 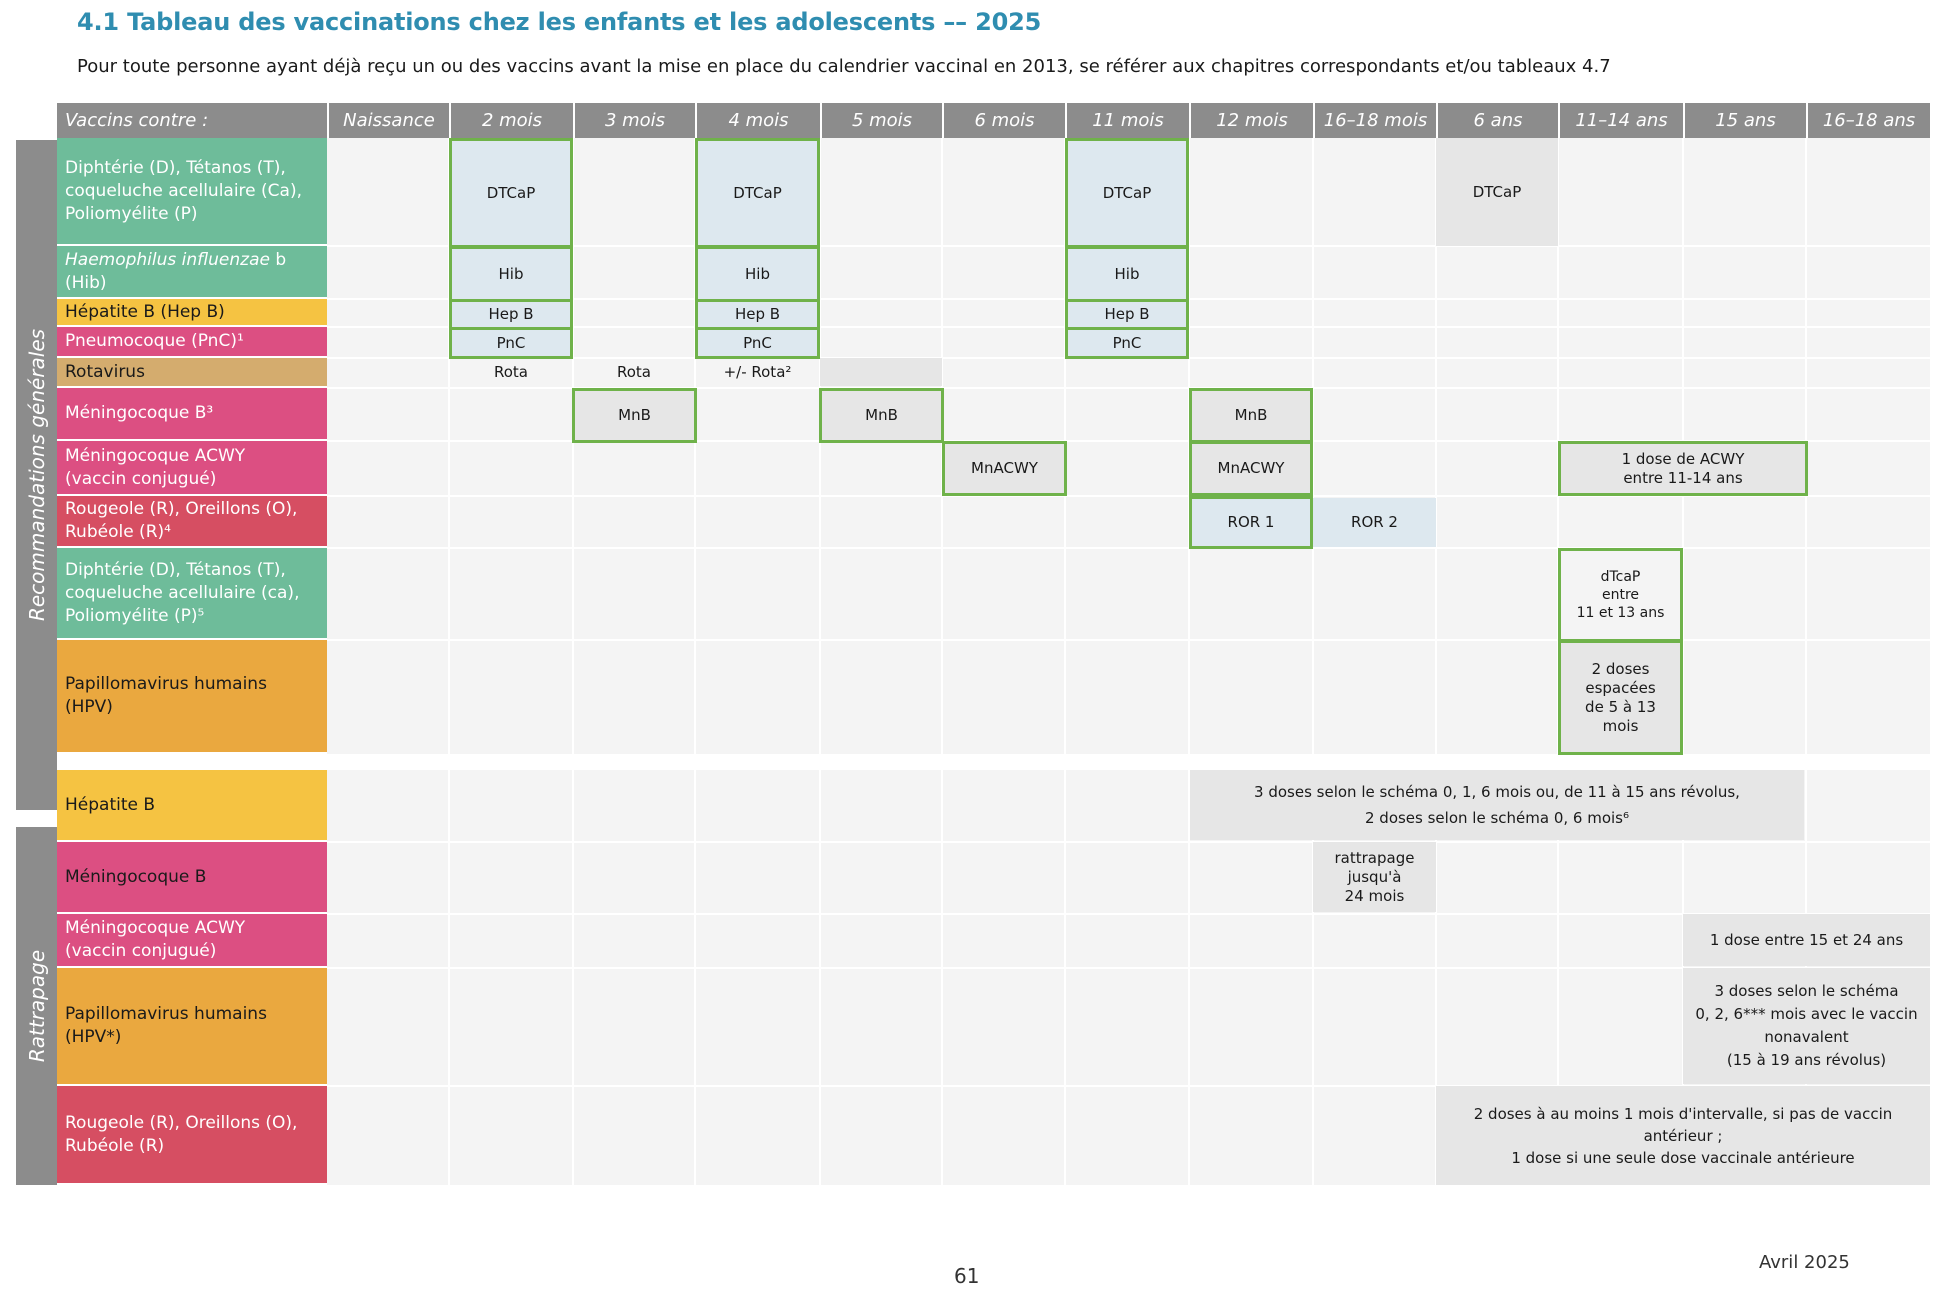 I want to click on cell-dtcap-4mois: DTCaP, so click(x=757, y=193).